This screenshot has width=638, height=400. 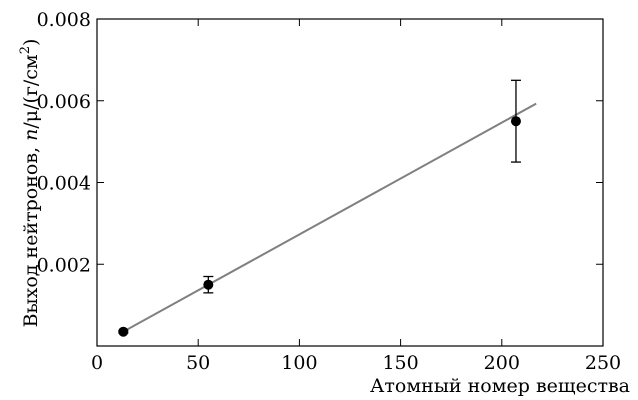 What do you see at coordinates (400, 363) in the screenshot?
I see `x-tick-label: 150` at bounding box center [400, 363].